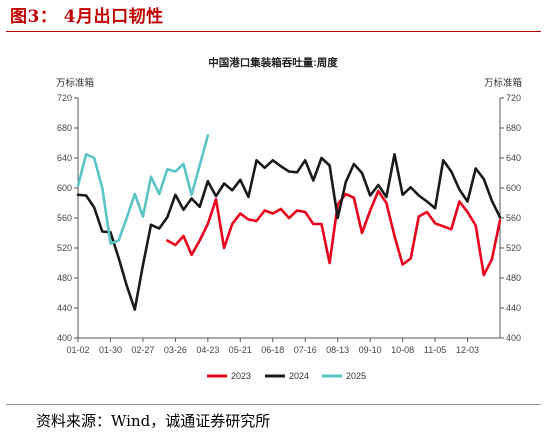 This screenshot has width=547, height=437. What do you see at coordinates (402, 350) in the screenshot?
I see `x-tick-label: 10-08` at bounding box center [402, 350].